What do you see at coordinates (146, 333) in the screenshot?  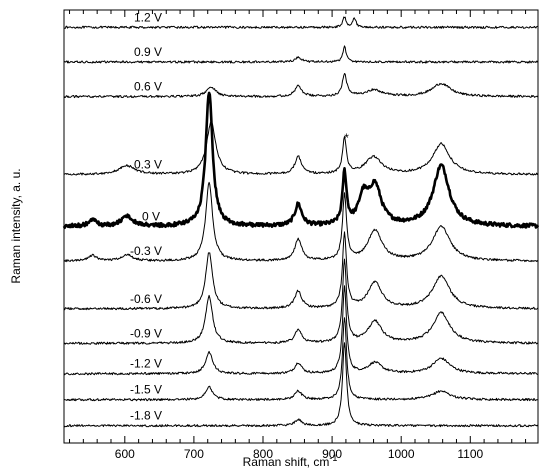 I see `series-label: -0.9 V` at bounding box center [146, 333].